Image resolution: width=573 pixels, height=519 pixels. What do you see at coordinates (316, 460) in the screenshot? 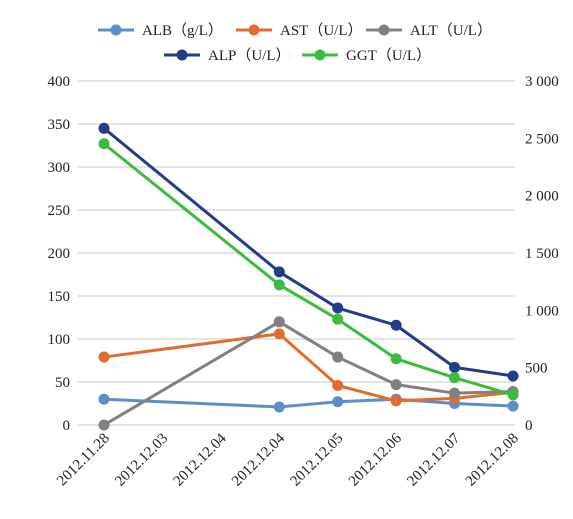
I see `x-tick-label: 2012.12.05` at bounding box center [316, 460].